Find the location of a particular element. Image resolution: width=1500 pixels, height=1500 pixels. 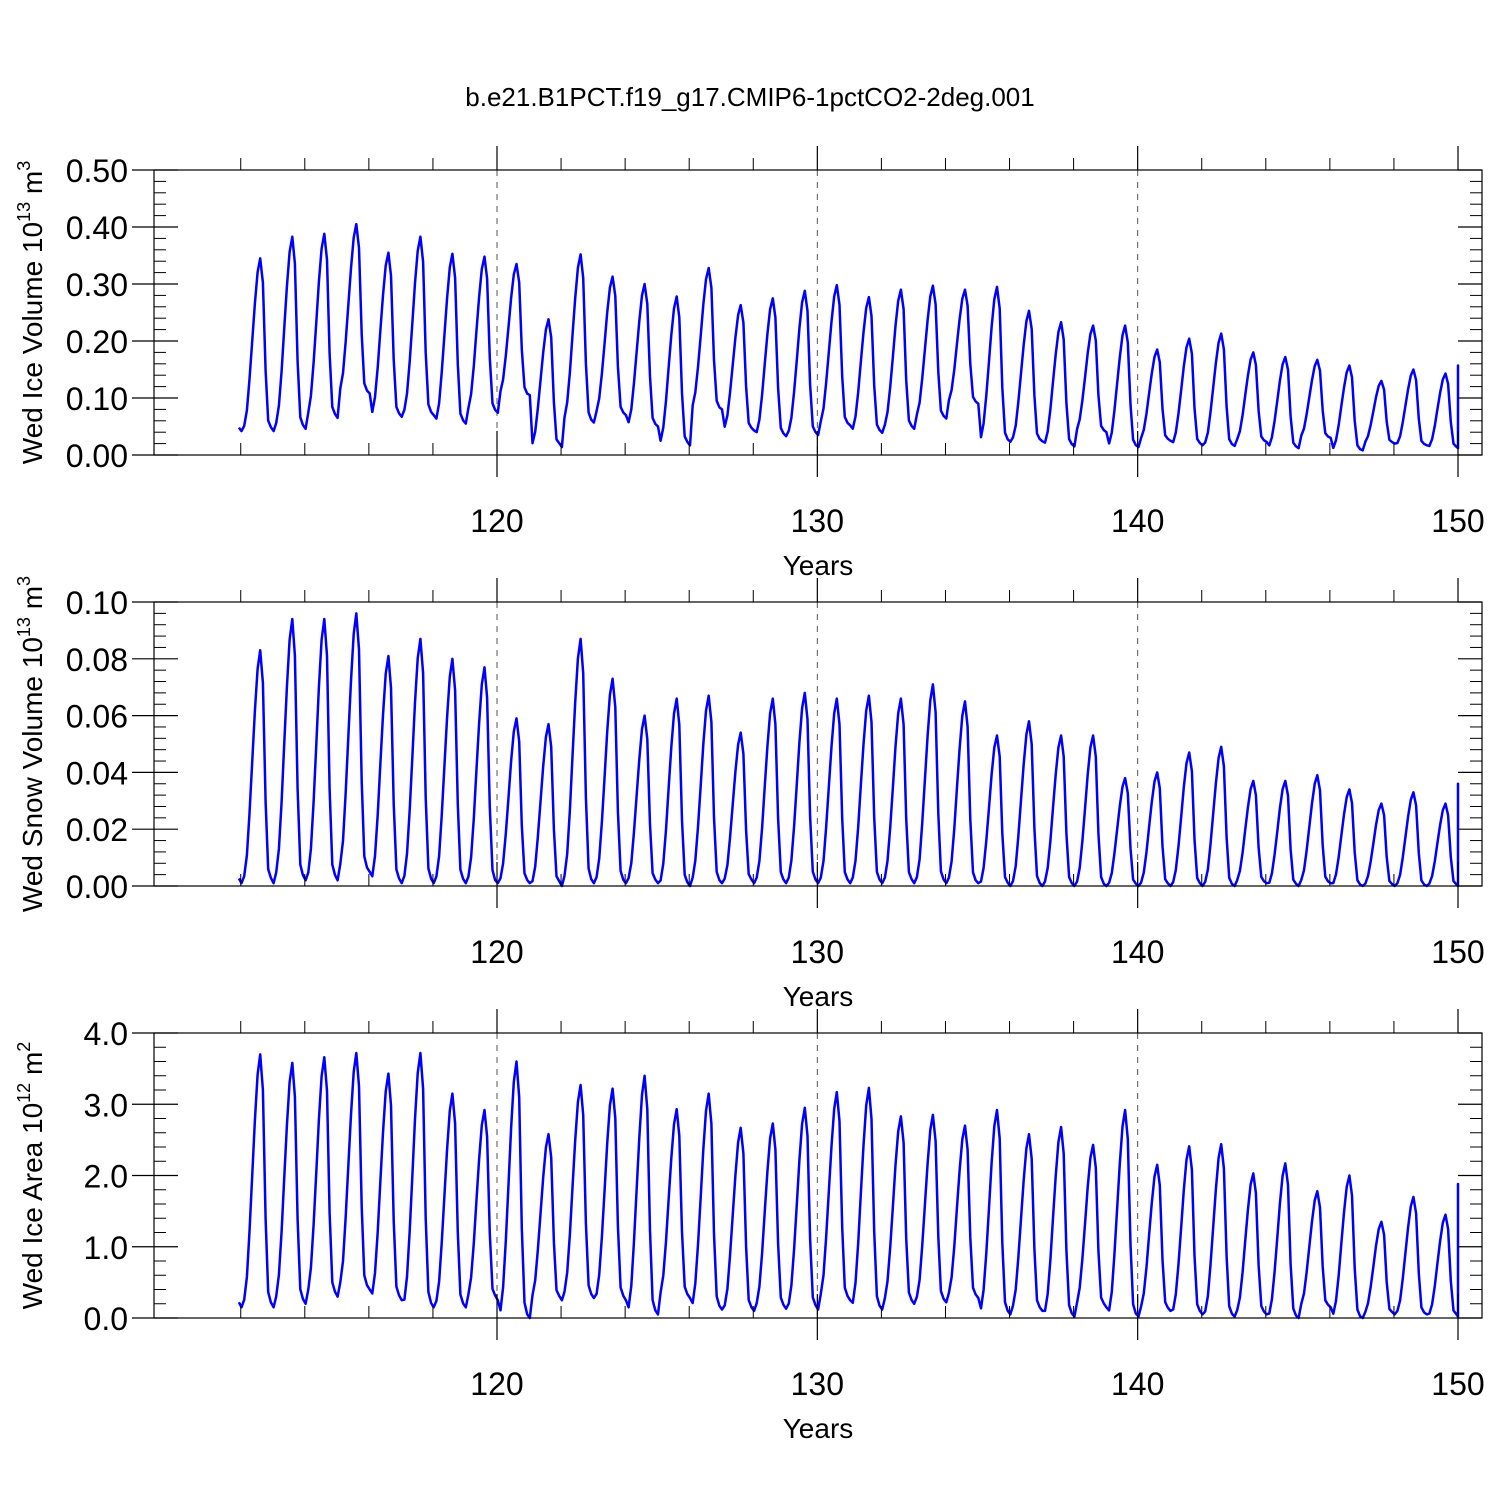

y-tick-label: 0.40 is located at coordinates (97, 228).